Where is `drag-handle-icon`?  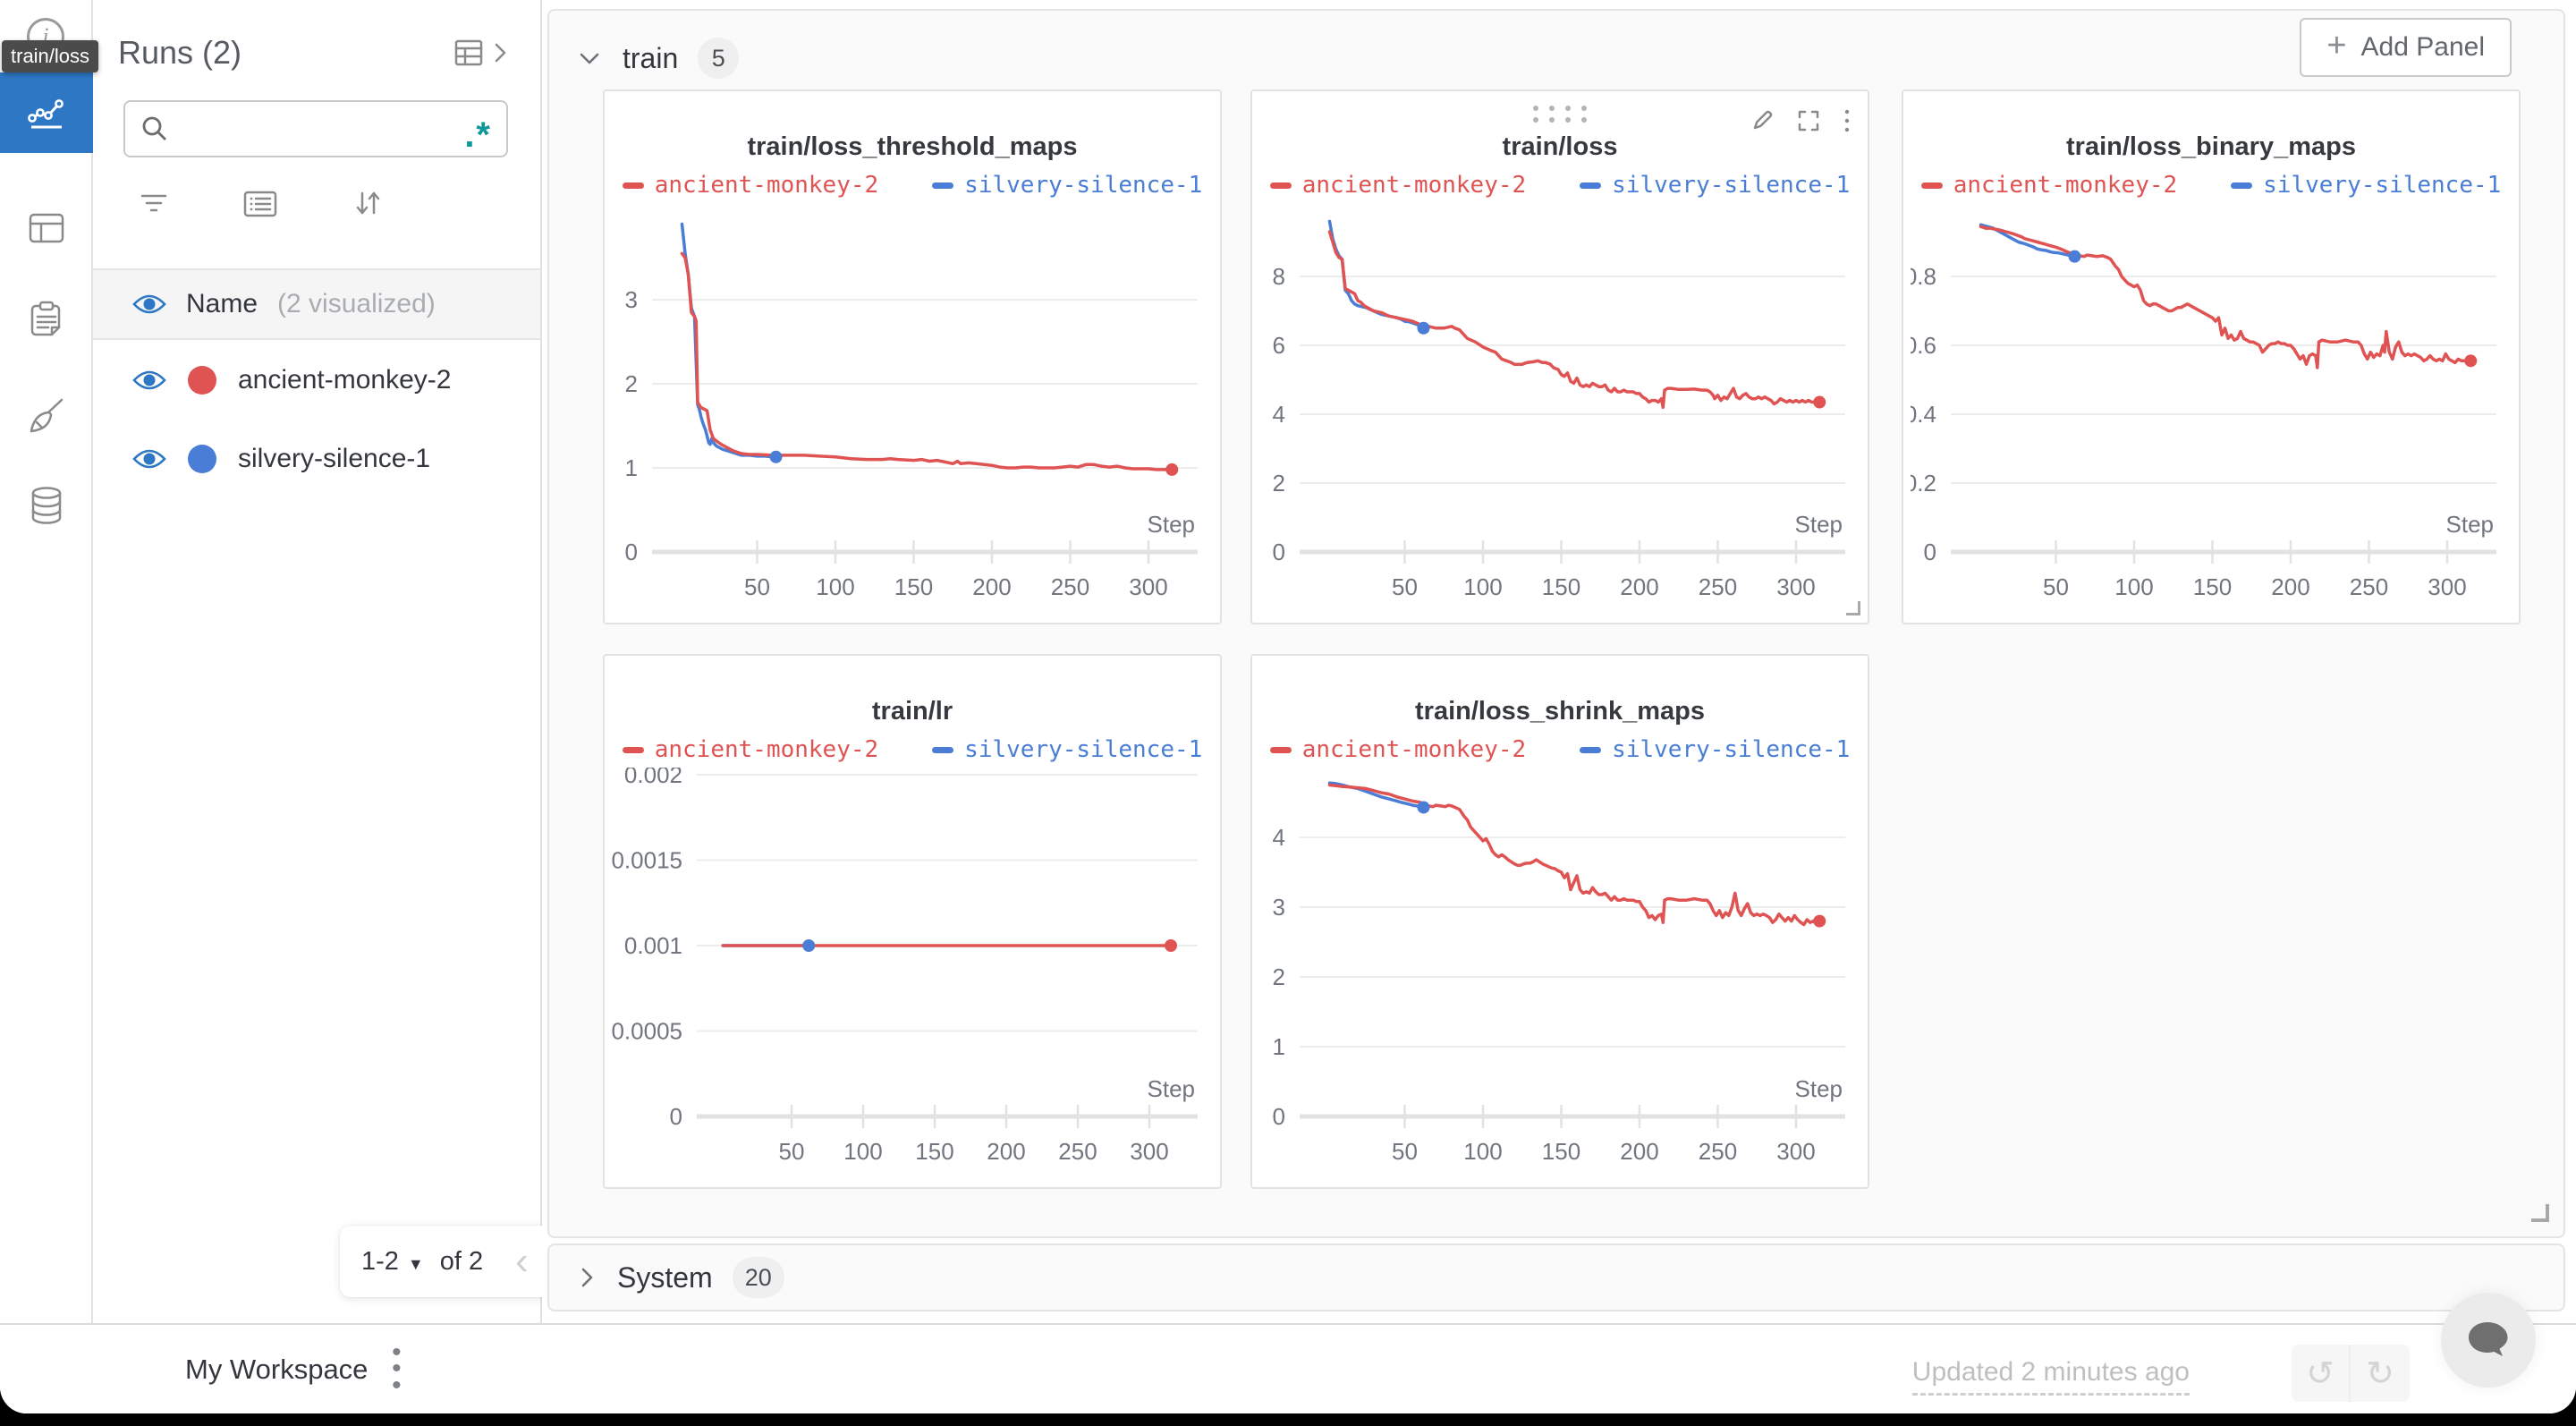
drag-handle-icon is located at coordinates (1560, 115).